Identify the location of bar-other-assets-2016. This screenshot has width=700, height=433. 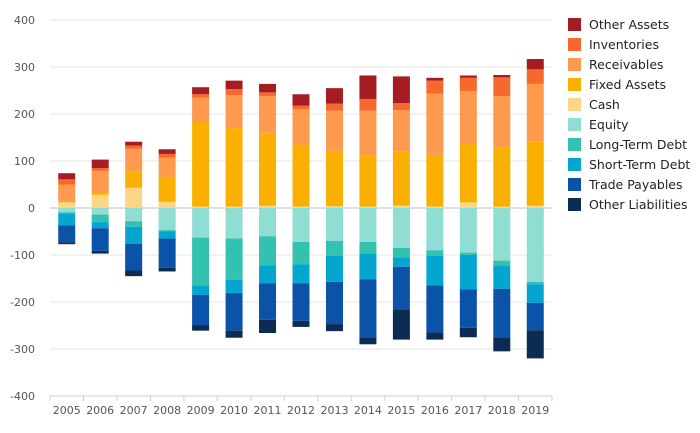
(435, 79).